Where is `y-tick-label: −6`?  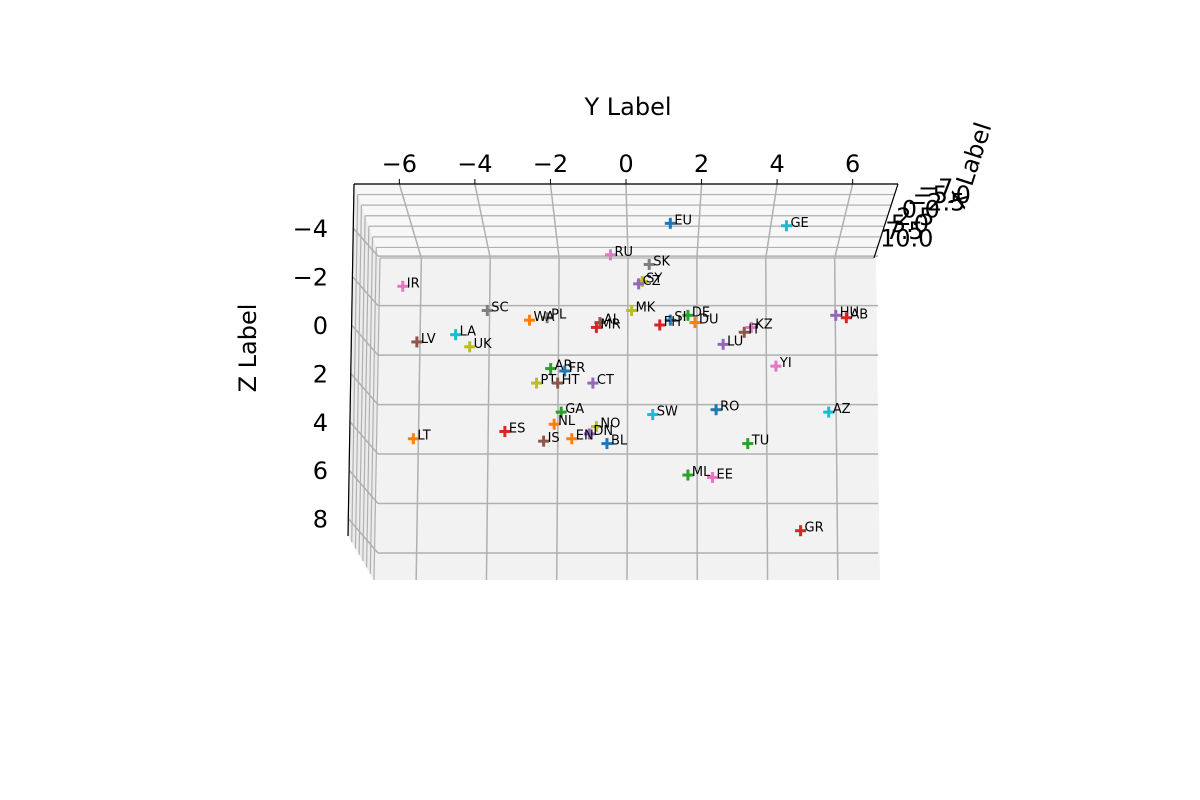 y-tick-label: −6 is located at coordinates (399, 164).